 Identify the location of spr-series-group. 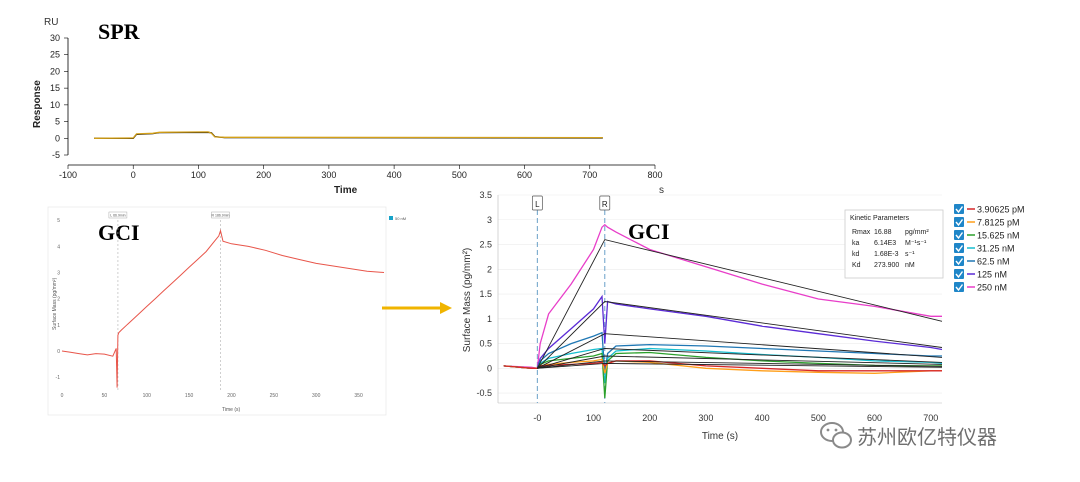
(348, 135).